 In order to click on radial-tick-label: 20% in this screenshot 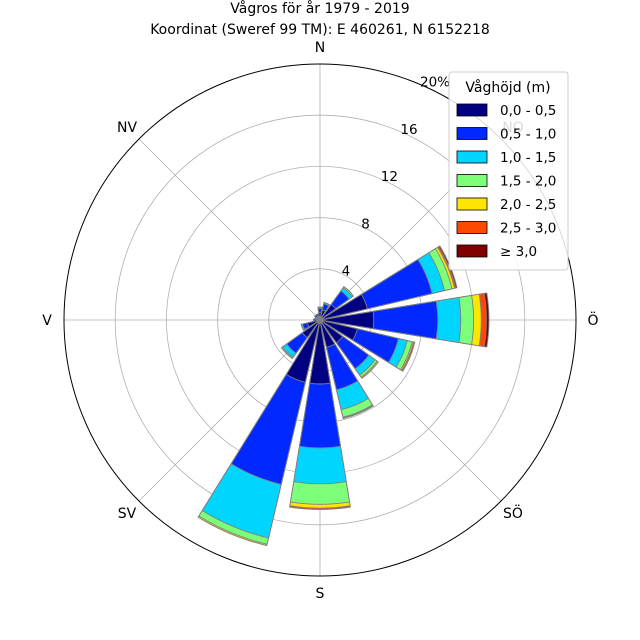, I will do `click(435, 83)`.